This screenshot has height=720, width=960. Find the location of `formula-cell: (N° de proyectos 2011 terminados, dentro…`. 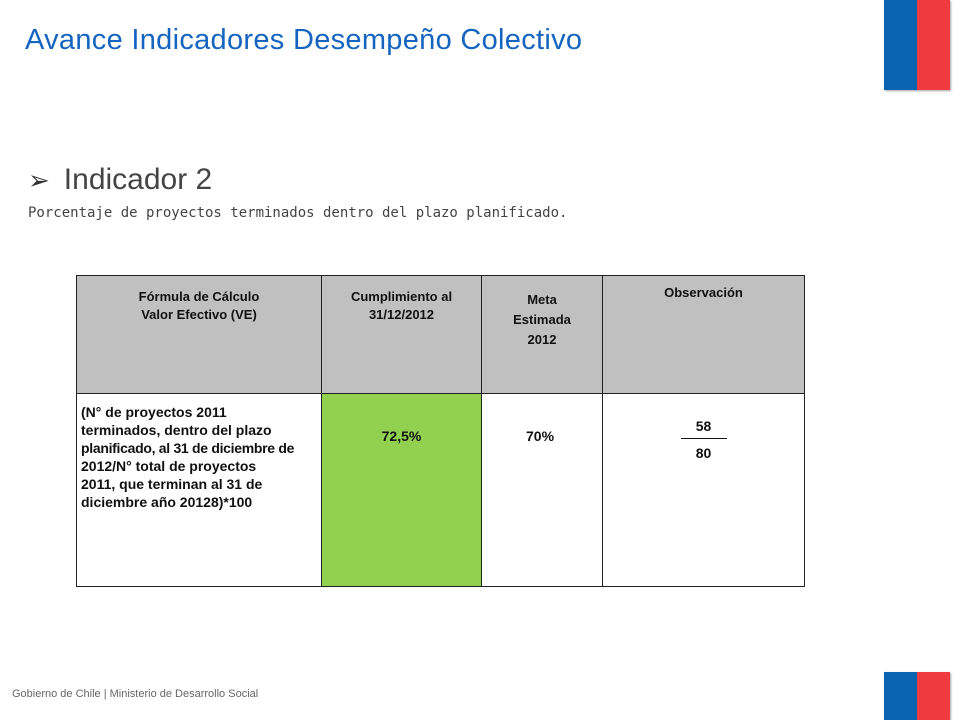

formula-cell: (N° de proyectos 2011 terminados, dentro… is located at coordinates (199, 490).